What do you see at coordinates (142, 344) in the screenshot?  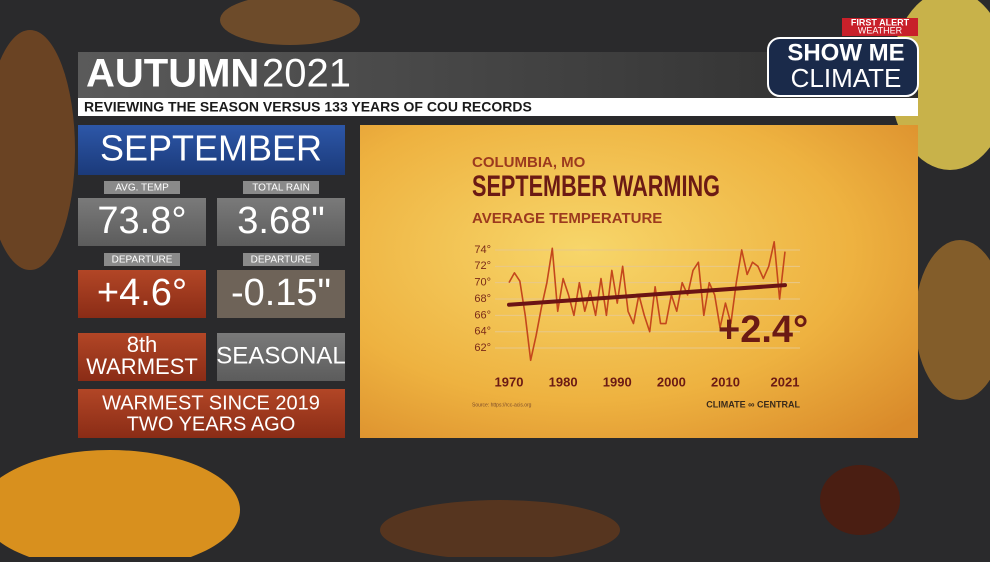 I see `rank-line: 8th` at bounding box center [142, 344].